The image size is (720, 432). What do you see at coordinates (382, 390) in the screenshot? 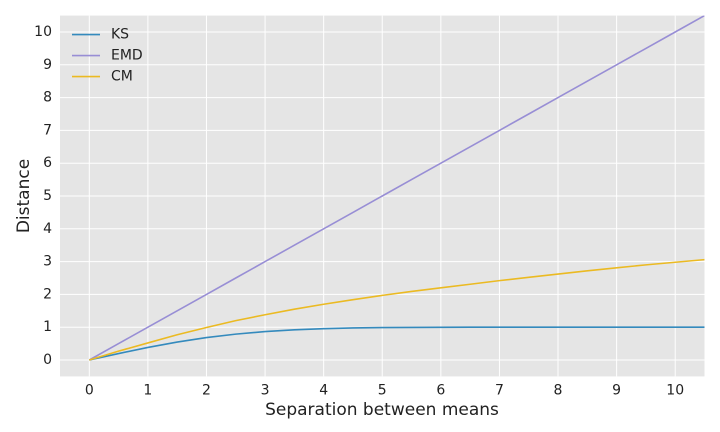
I see `x-tick-label: 5` at bounding box center [382, 390].